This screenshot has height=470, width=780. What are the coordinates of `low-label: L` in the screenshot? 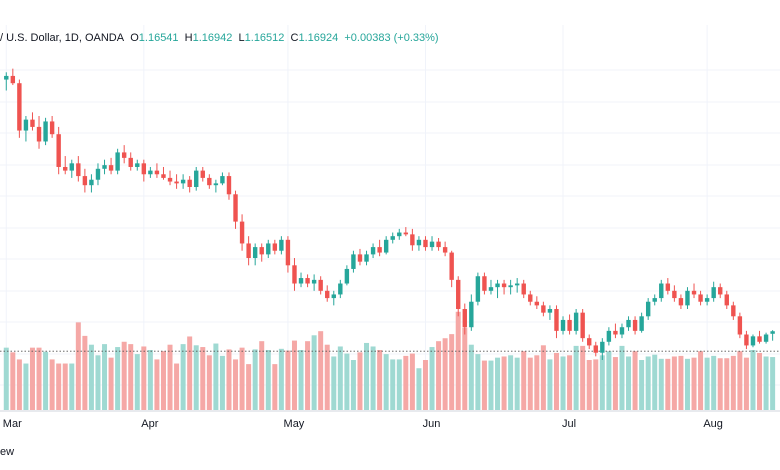 It's located at (241, 38).